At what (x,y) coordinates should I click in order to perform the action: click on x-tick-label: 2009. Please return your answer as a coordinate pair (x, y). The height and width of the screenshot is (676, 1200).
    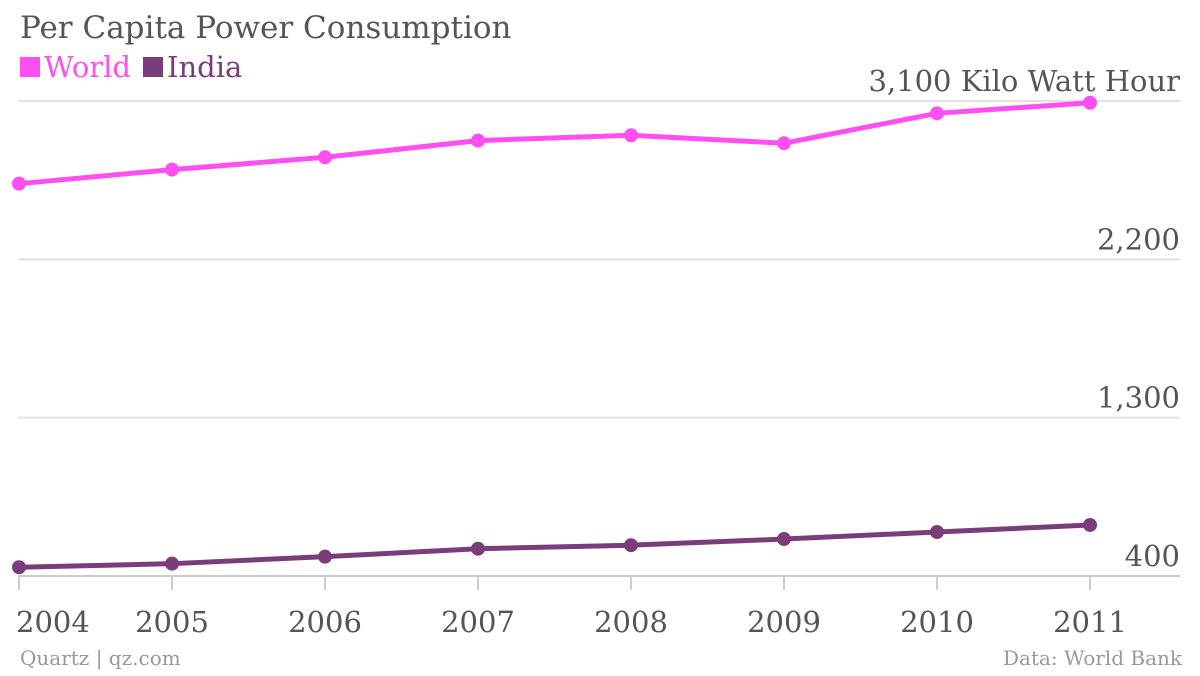
    Looking at the image, I should click on (784, 622).